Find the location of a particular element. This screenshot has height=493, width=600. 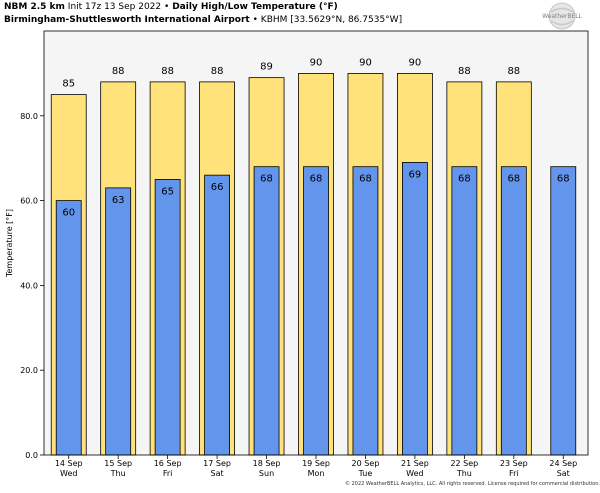

low-temp-label: 65 is located at coordinates (167, 191).